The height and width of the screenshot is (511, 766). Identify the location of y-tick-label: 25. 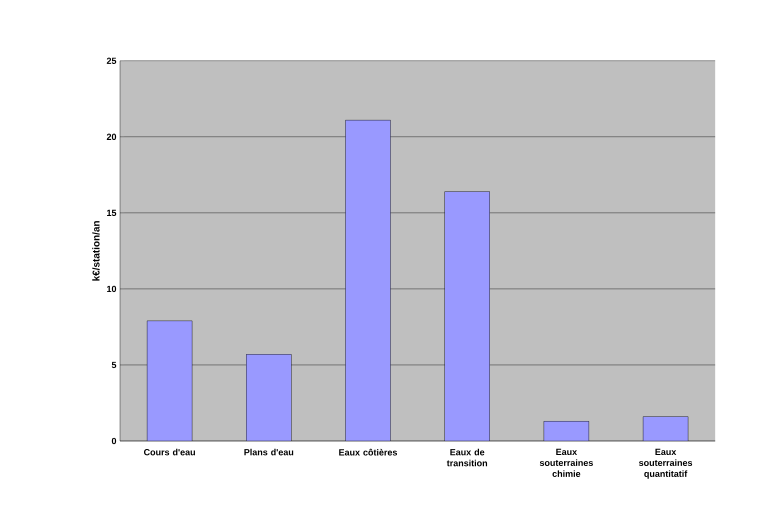
(111, 61).